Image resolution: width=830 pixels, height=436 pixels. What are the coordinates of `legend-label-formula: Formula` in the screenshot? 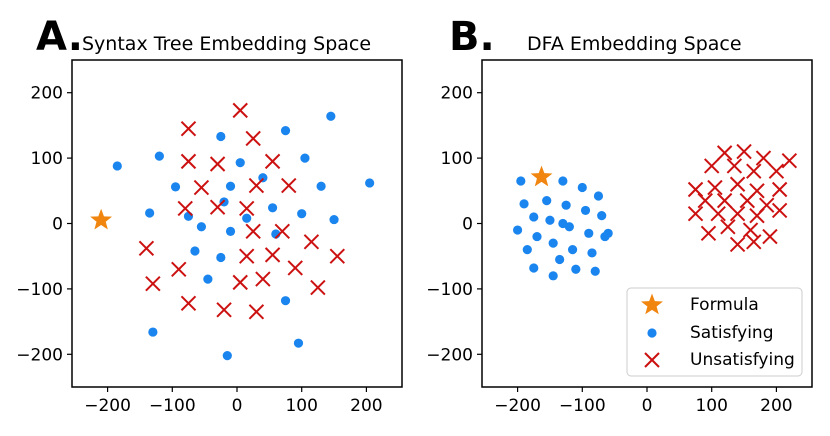 It's located at (724, 305).